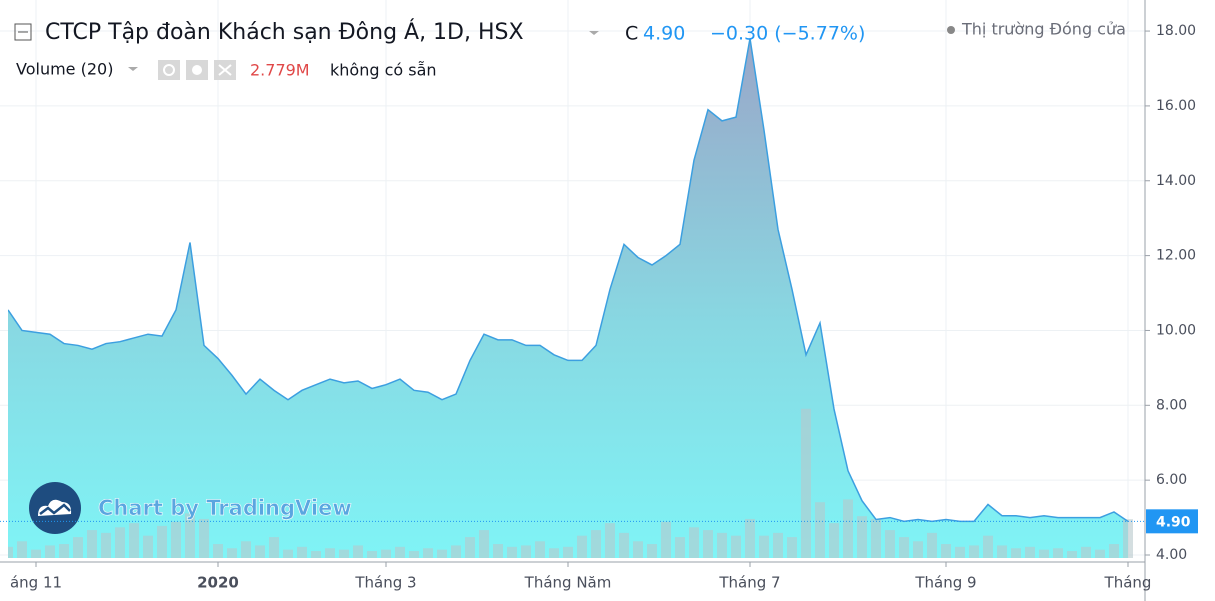  What do you see at coordinates (631, 34) in the screenshot?
I see `close-prefix: C` at bounding box center [631, 34].